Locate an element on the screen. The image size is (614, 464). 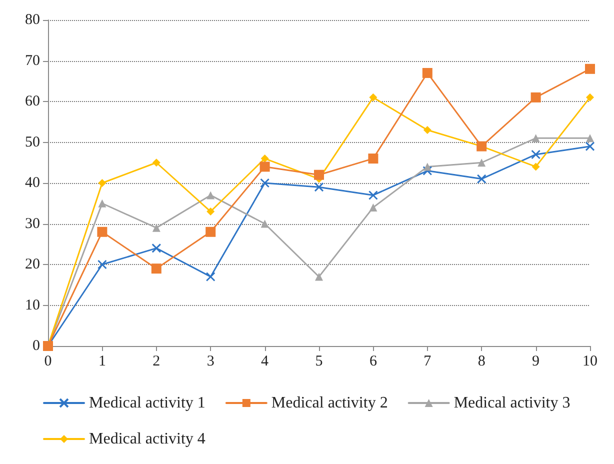
y-tick-label: 10 is located at coordinates (32, 305).